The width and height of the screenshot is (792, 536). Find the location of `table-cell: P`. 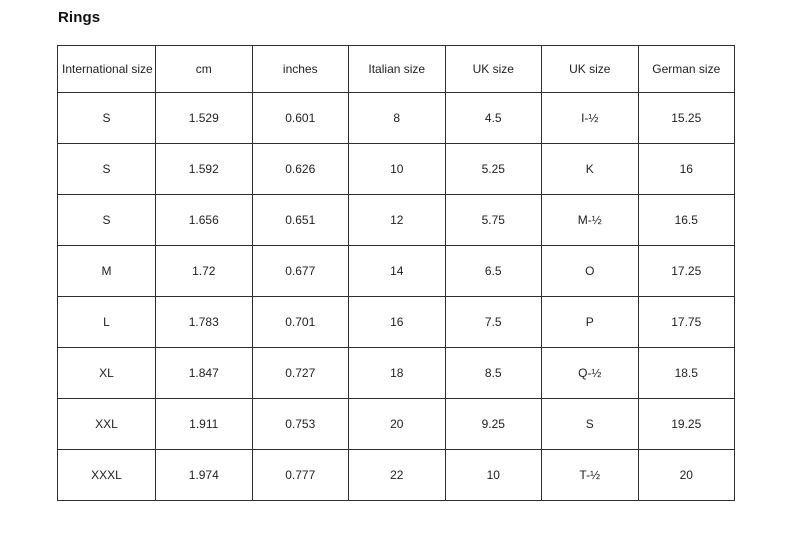

table-cell: P is located at coordinates (590, 322).